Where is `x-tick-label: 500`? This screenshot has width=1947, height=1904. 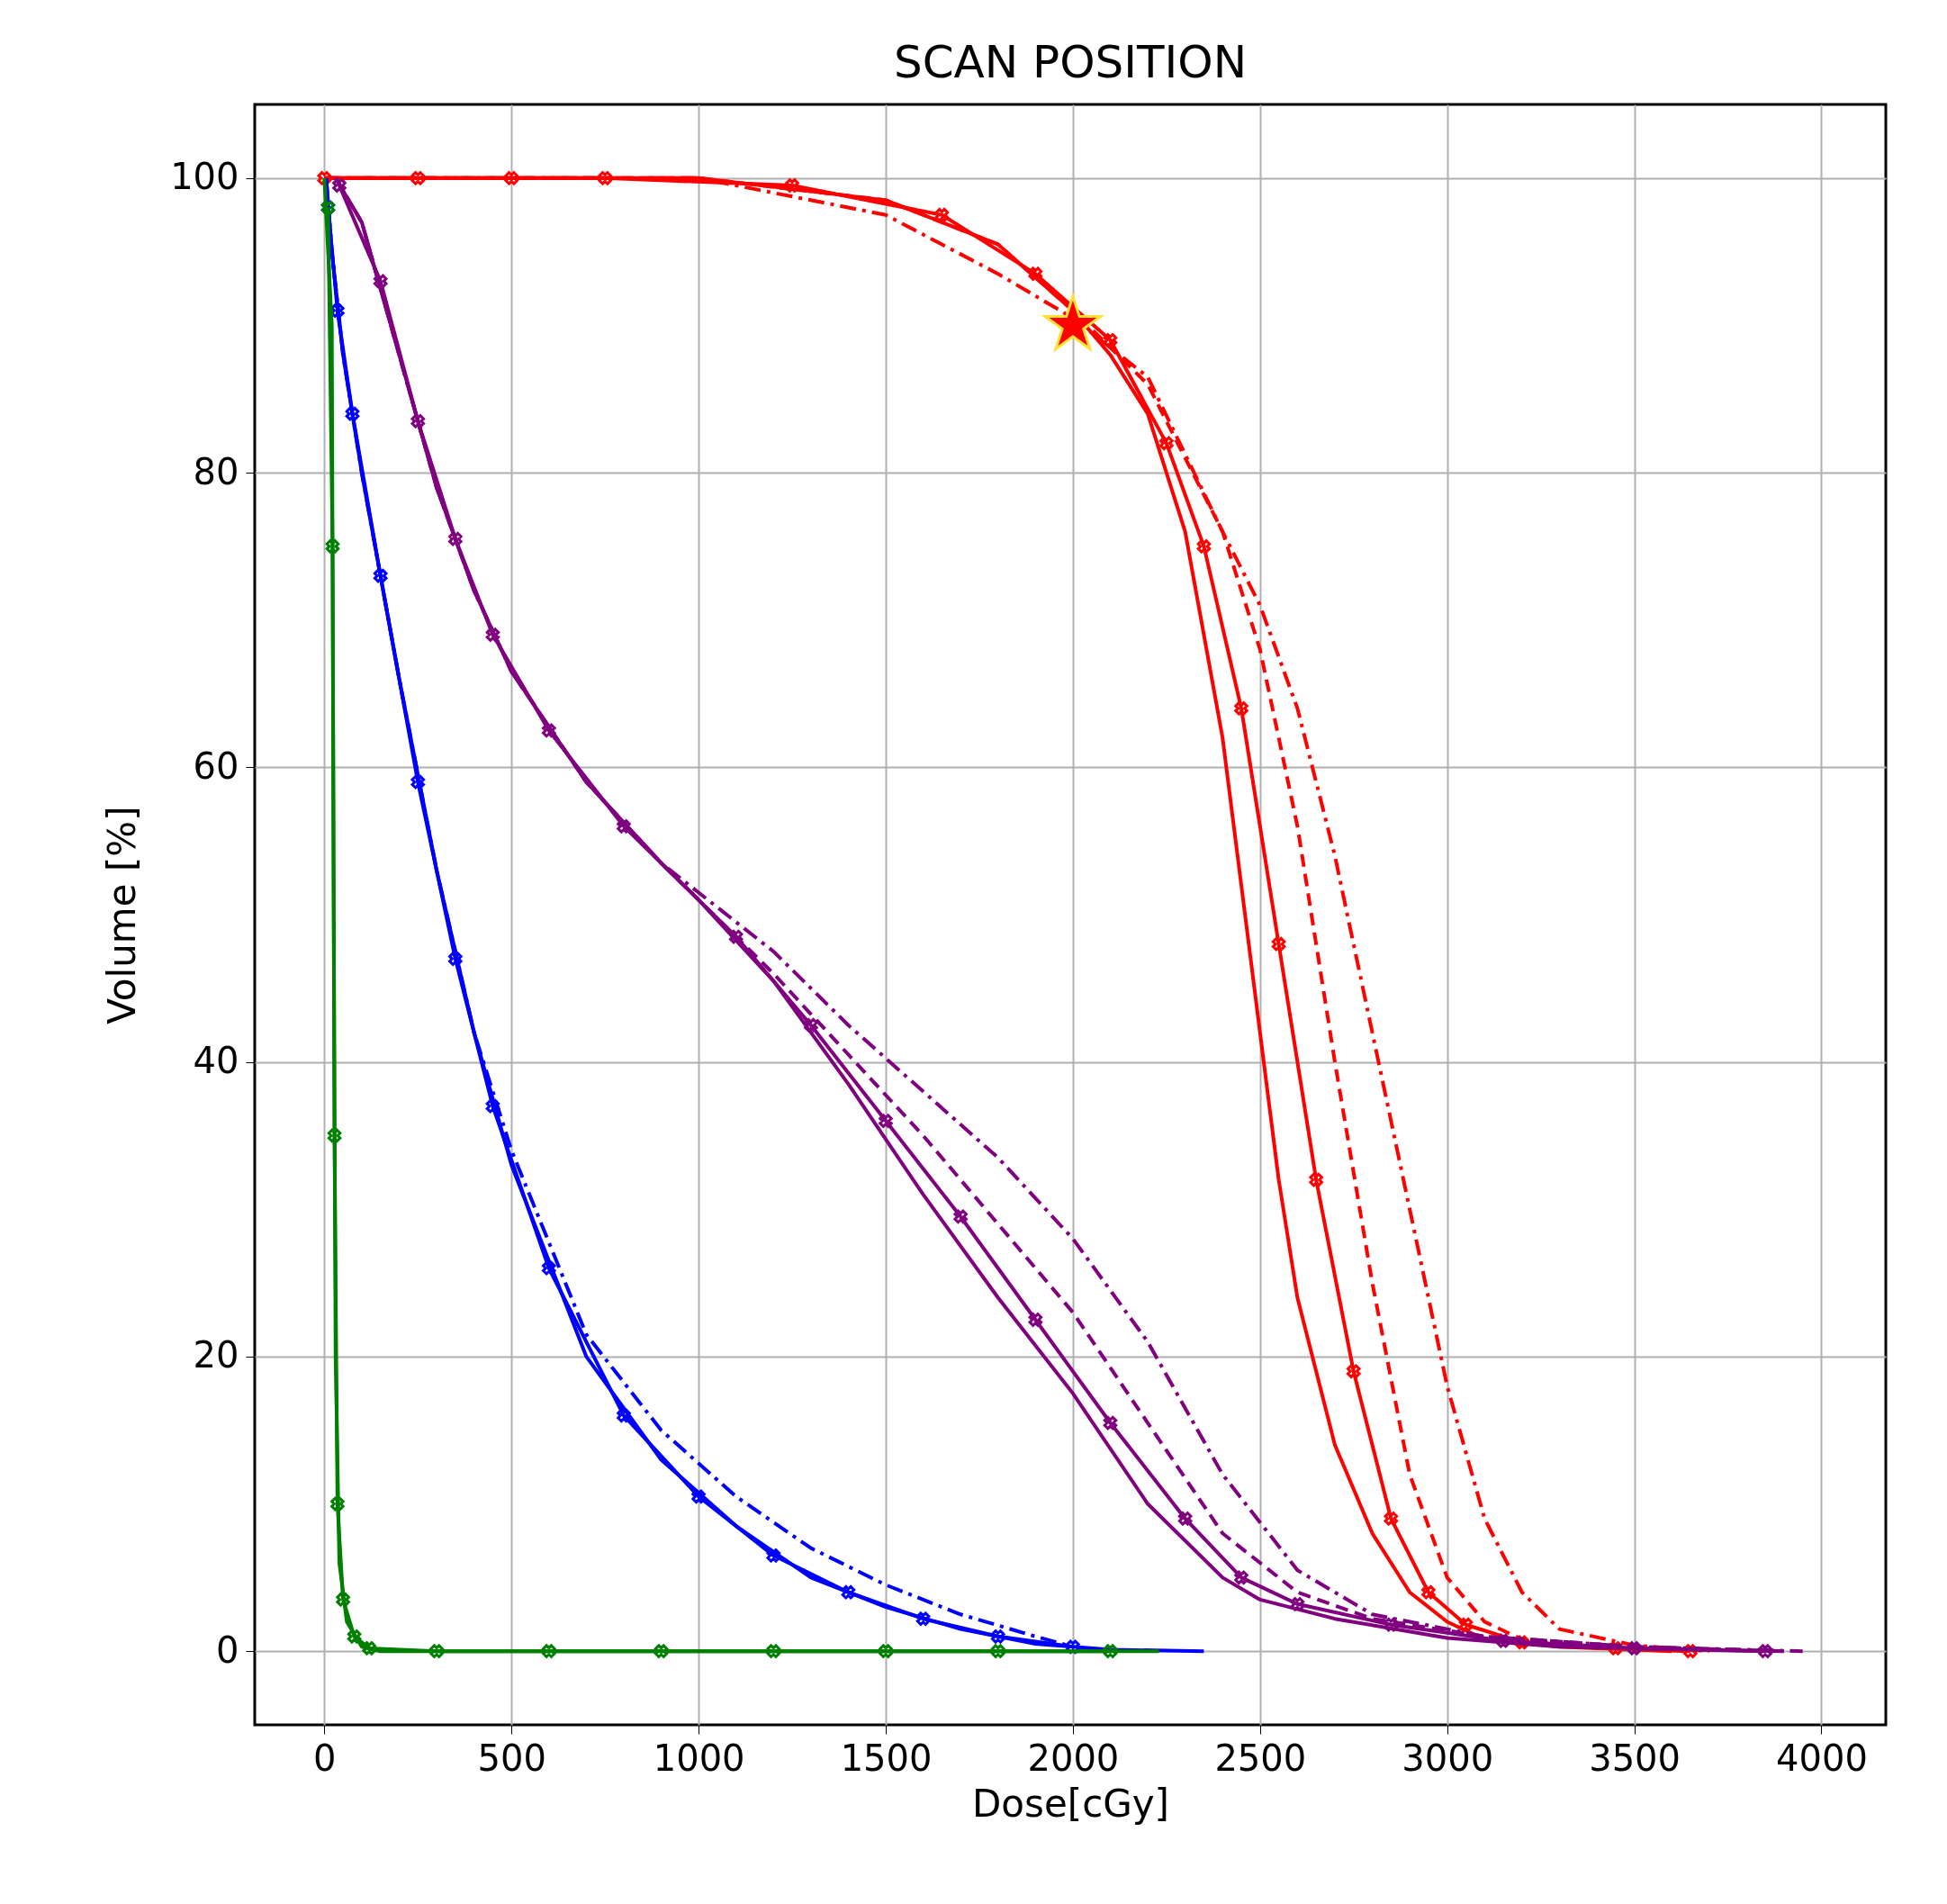
x-tick-label: 500 is located at coordinates (511, 1758).